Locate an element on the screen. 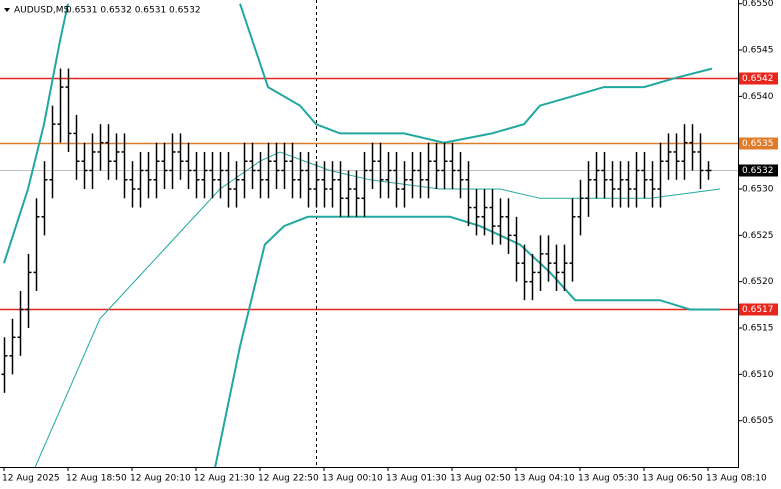 This screenshot has height=489, width=781. price-level-label: 0.6542 is located at coordinates (758, 79).